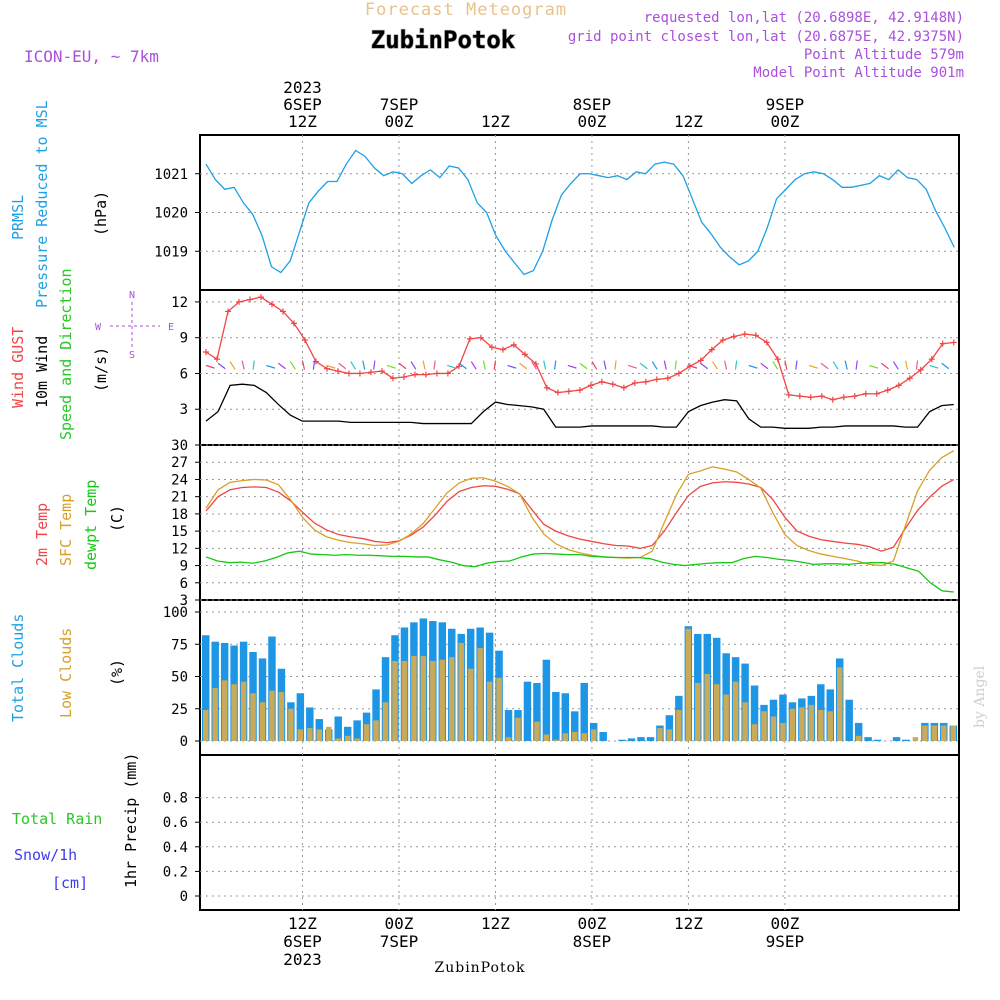 This screenshot has height=1000, width=1000. Describe the element at coordinates (18, 668) in the screenshot. I see `total-cloud-label: Total Clouds` at that location.